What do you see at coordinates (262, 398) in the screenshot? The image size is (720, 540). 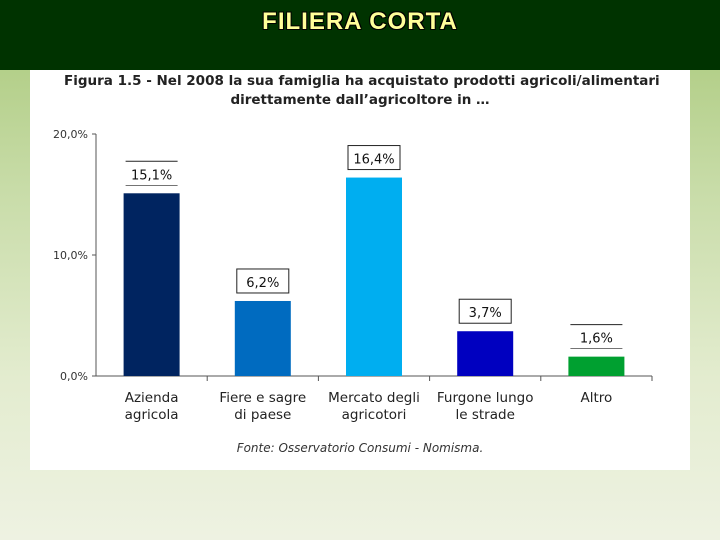 I see `category-label: Fiere e sagre` at bounding box center [262, 398].